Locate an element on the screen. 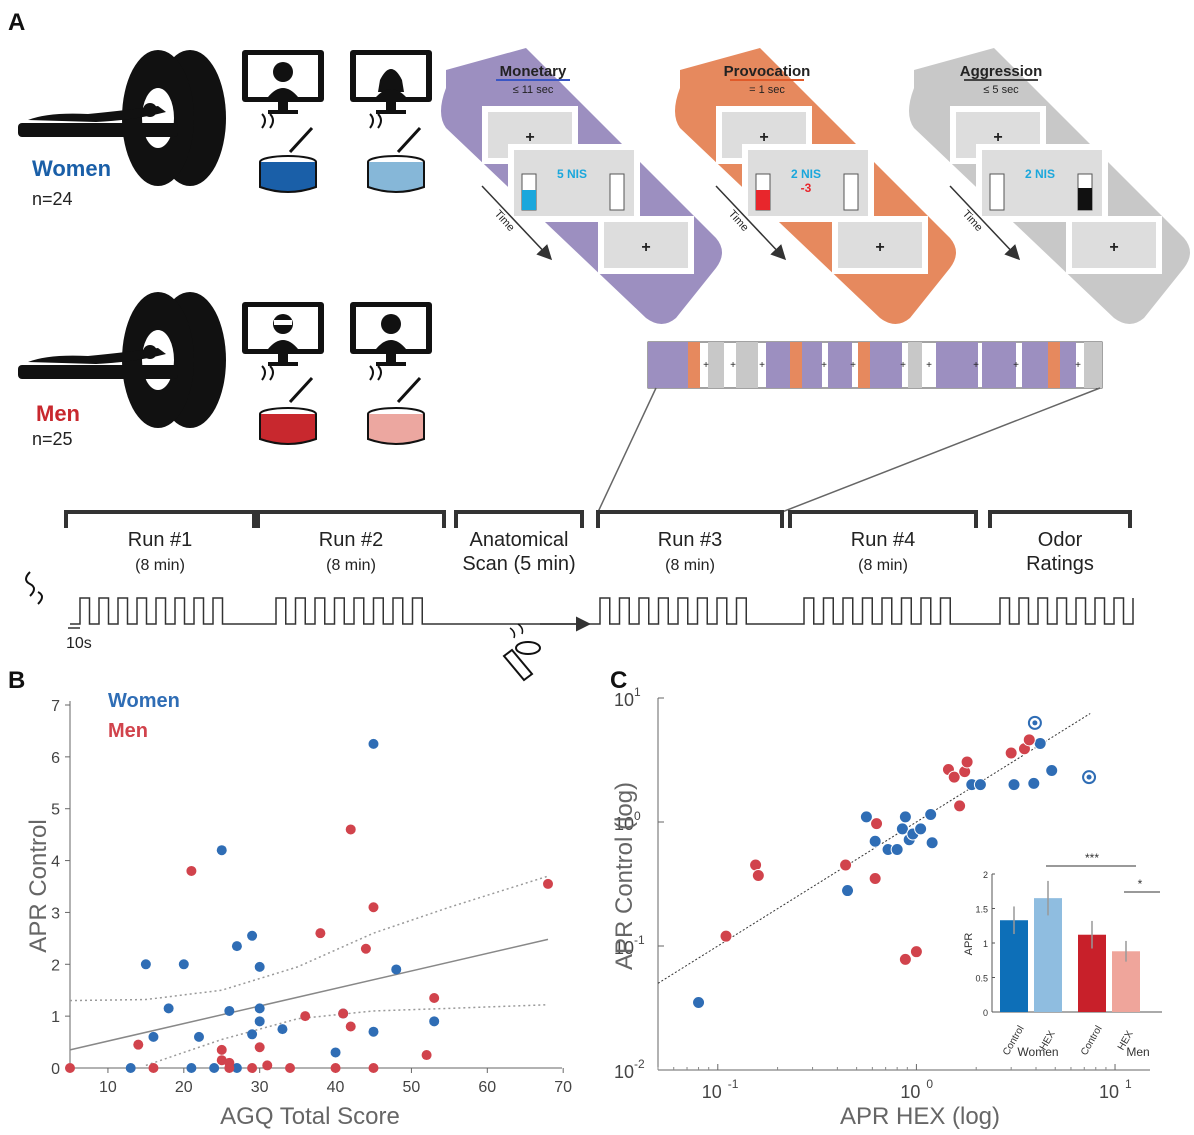  fit-line is located at coordinates (309, 994).